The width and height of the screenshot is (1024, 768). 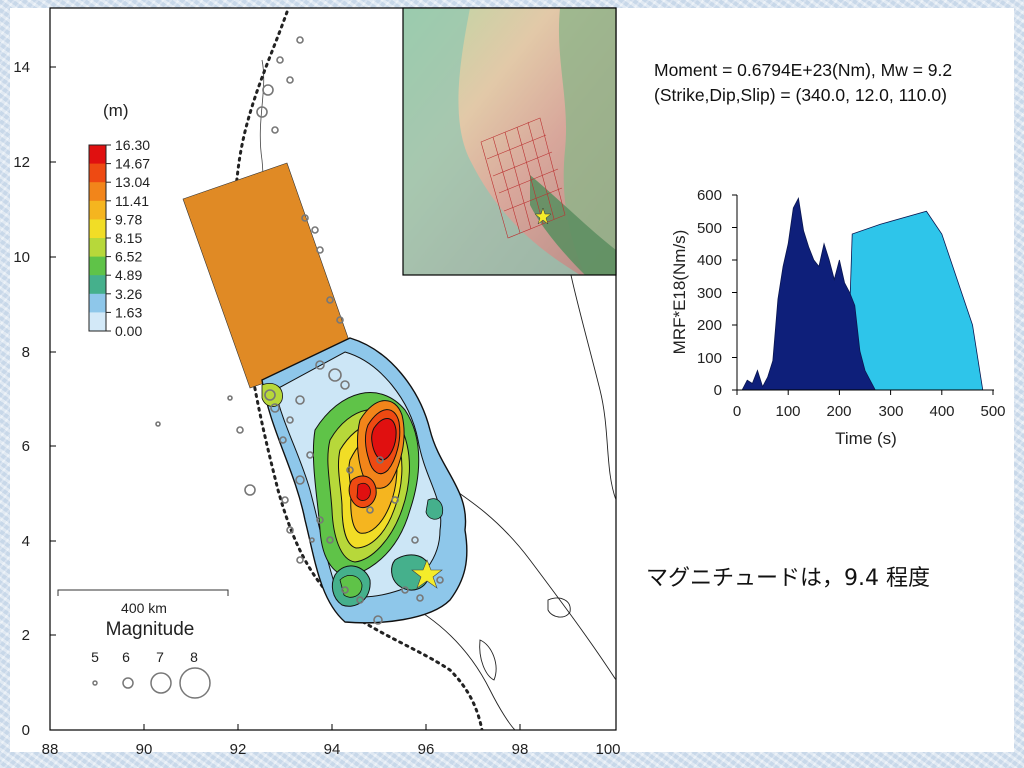 I want to click on mrf-y-tick: 600, so click(x=709, y=195).